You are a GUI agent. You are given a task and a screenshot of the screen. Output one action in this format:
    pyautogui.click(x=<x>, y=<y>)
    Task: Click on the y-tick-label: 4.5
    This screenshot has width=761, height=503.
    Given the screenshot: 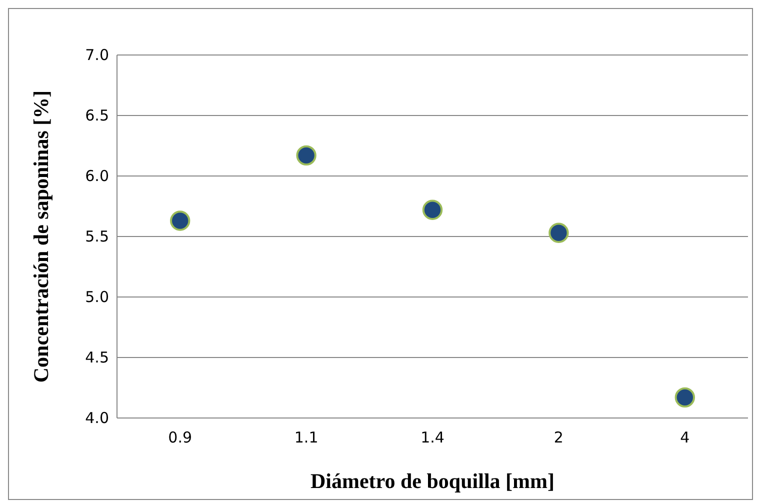 What is the action you would take?
    pyautogui.click(x=97, y=357)
    